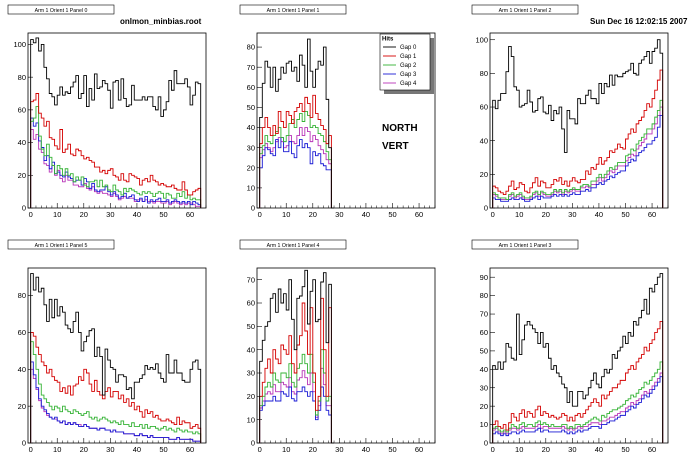 Image resolution: width=696 pixels, height=472 pixels. What do you see at coordinates (639, 21) in the screenshot?
I see `date-label: Sun Dec 16 12:02:15 2007` at bounding box center [639, 21].